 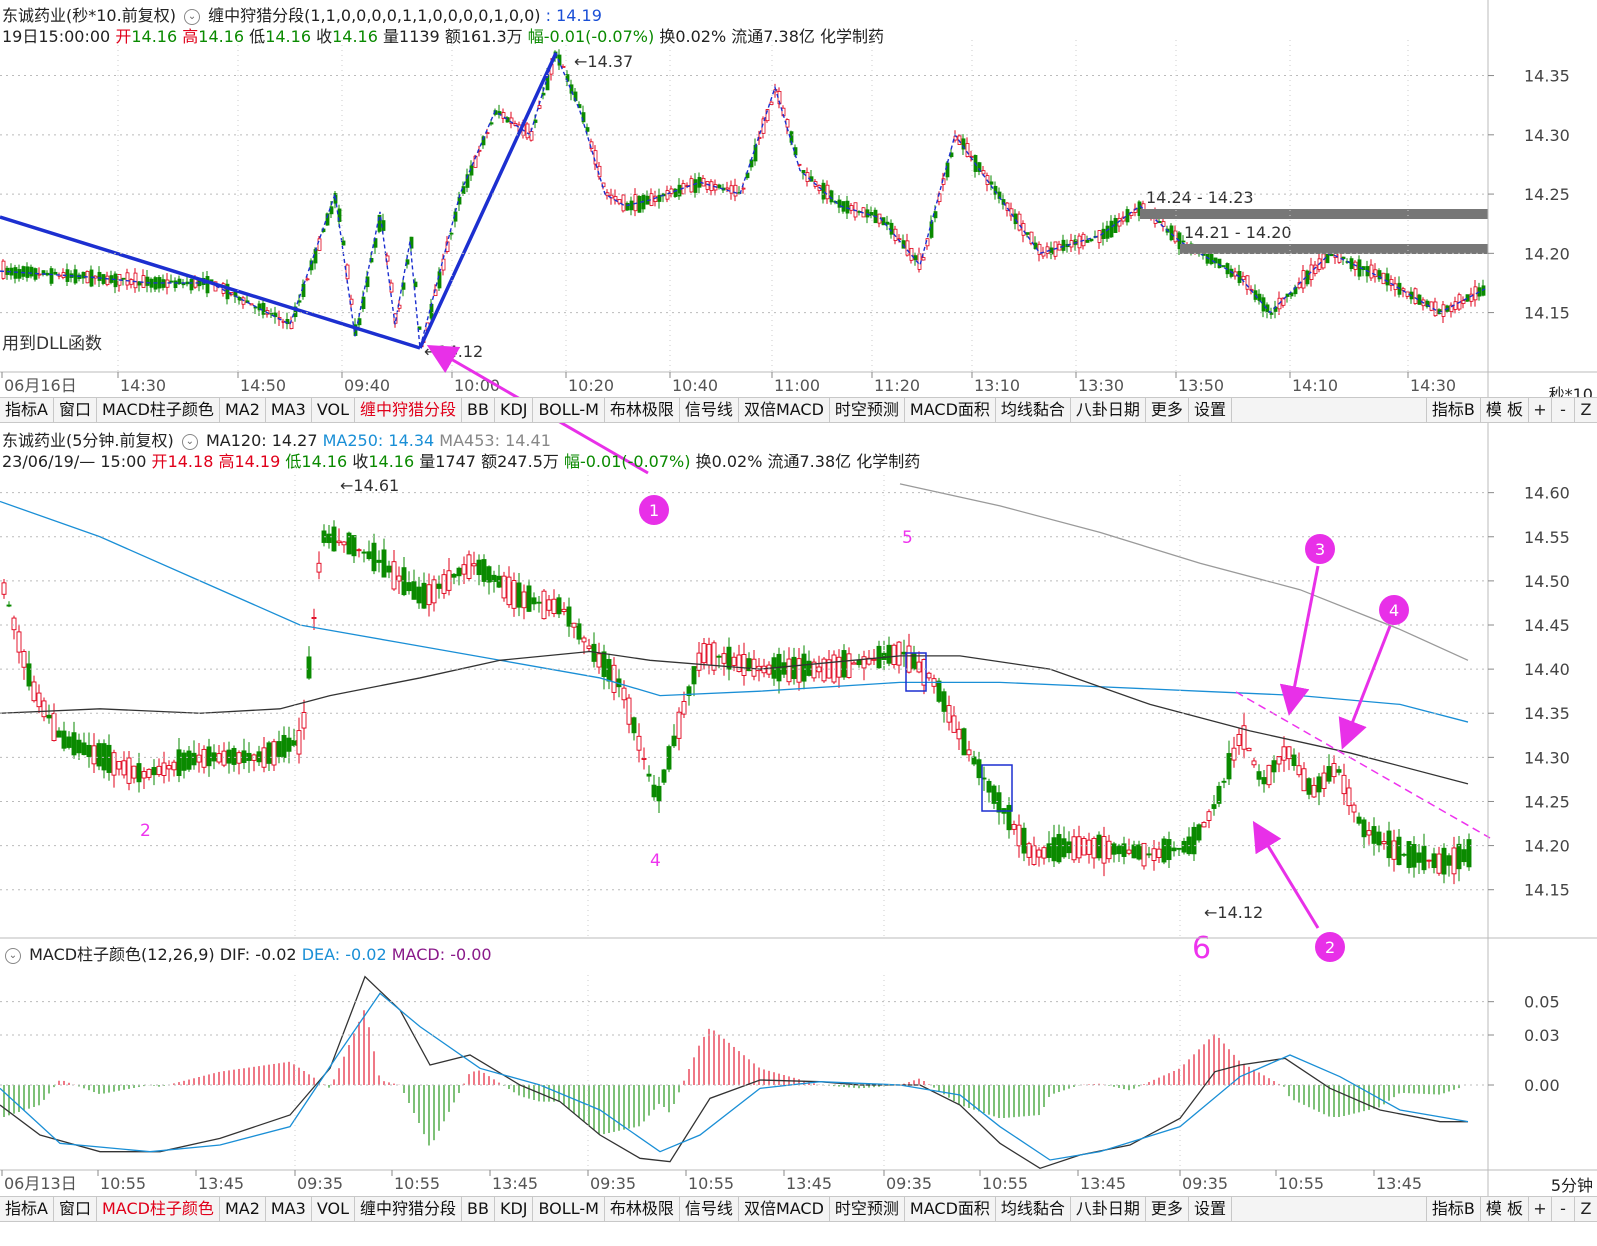 I want to click on p3-ytick-label: 0.00, so click(x=1542, y=1085).